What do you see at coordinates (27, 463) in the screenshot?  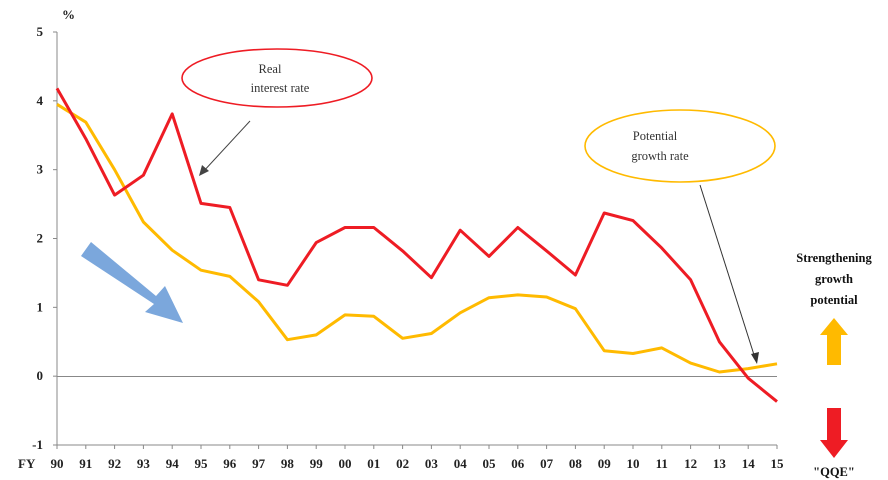 I see `x-axis-prefix-label: FY` at bounding box center [27, 463].